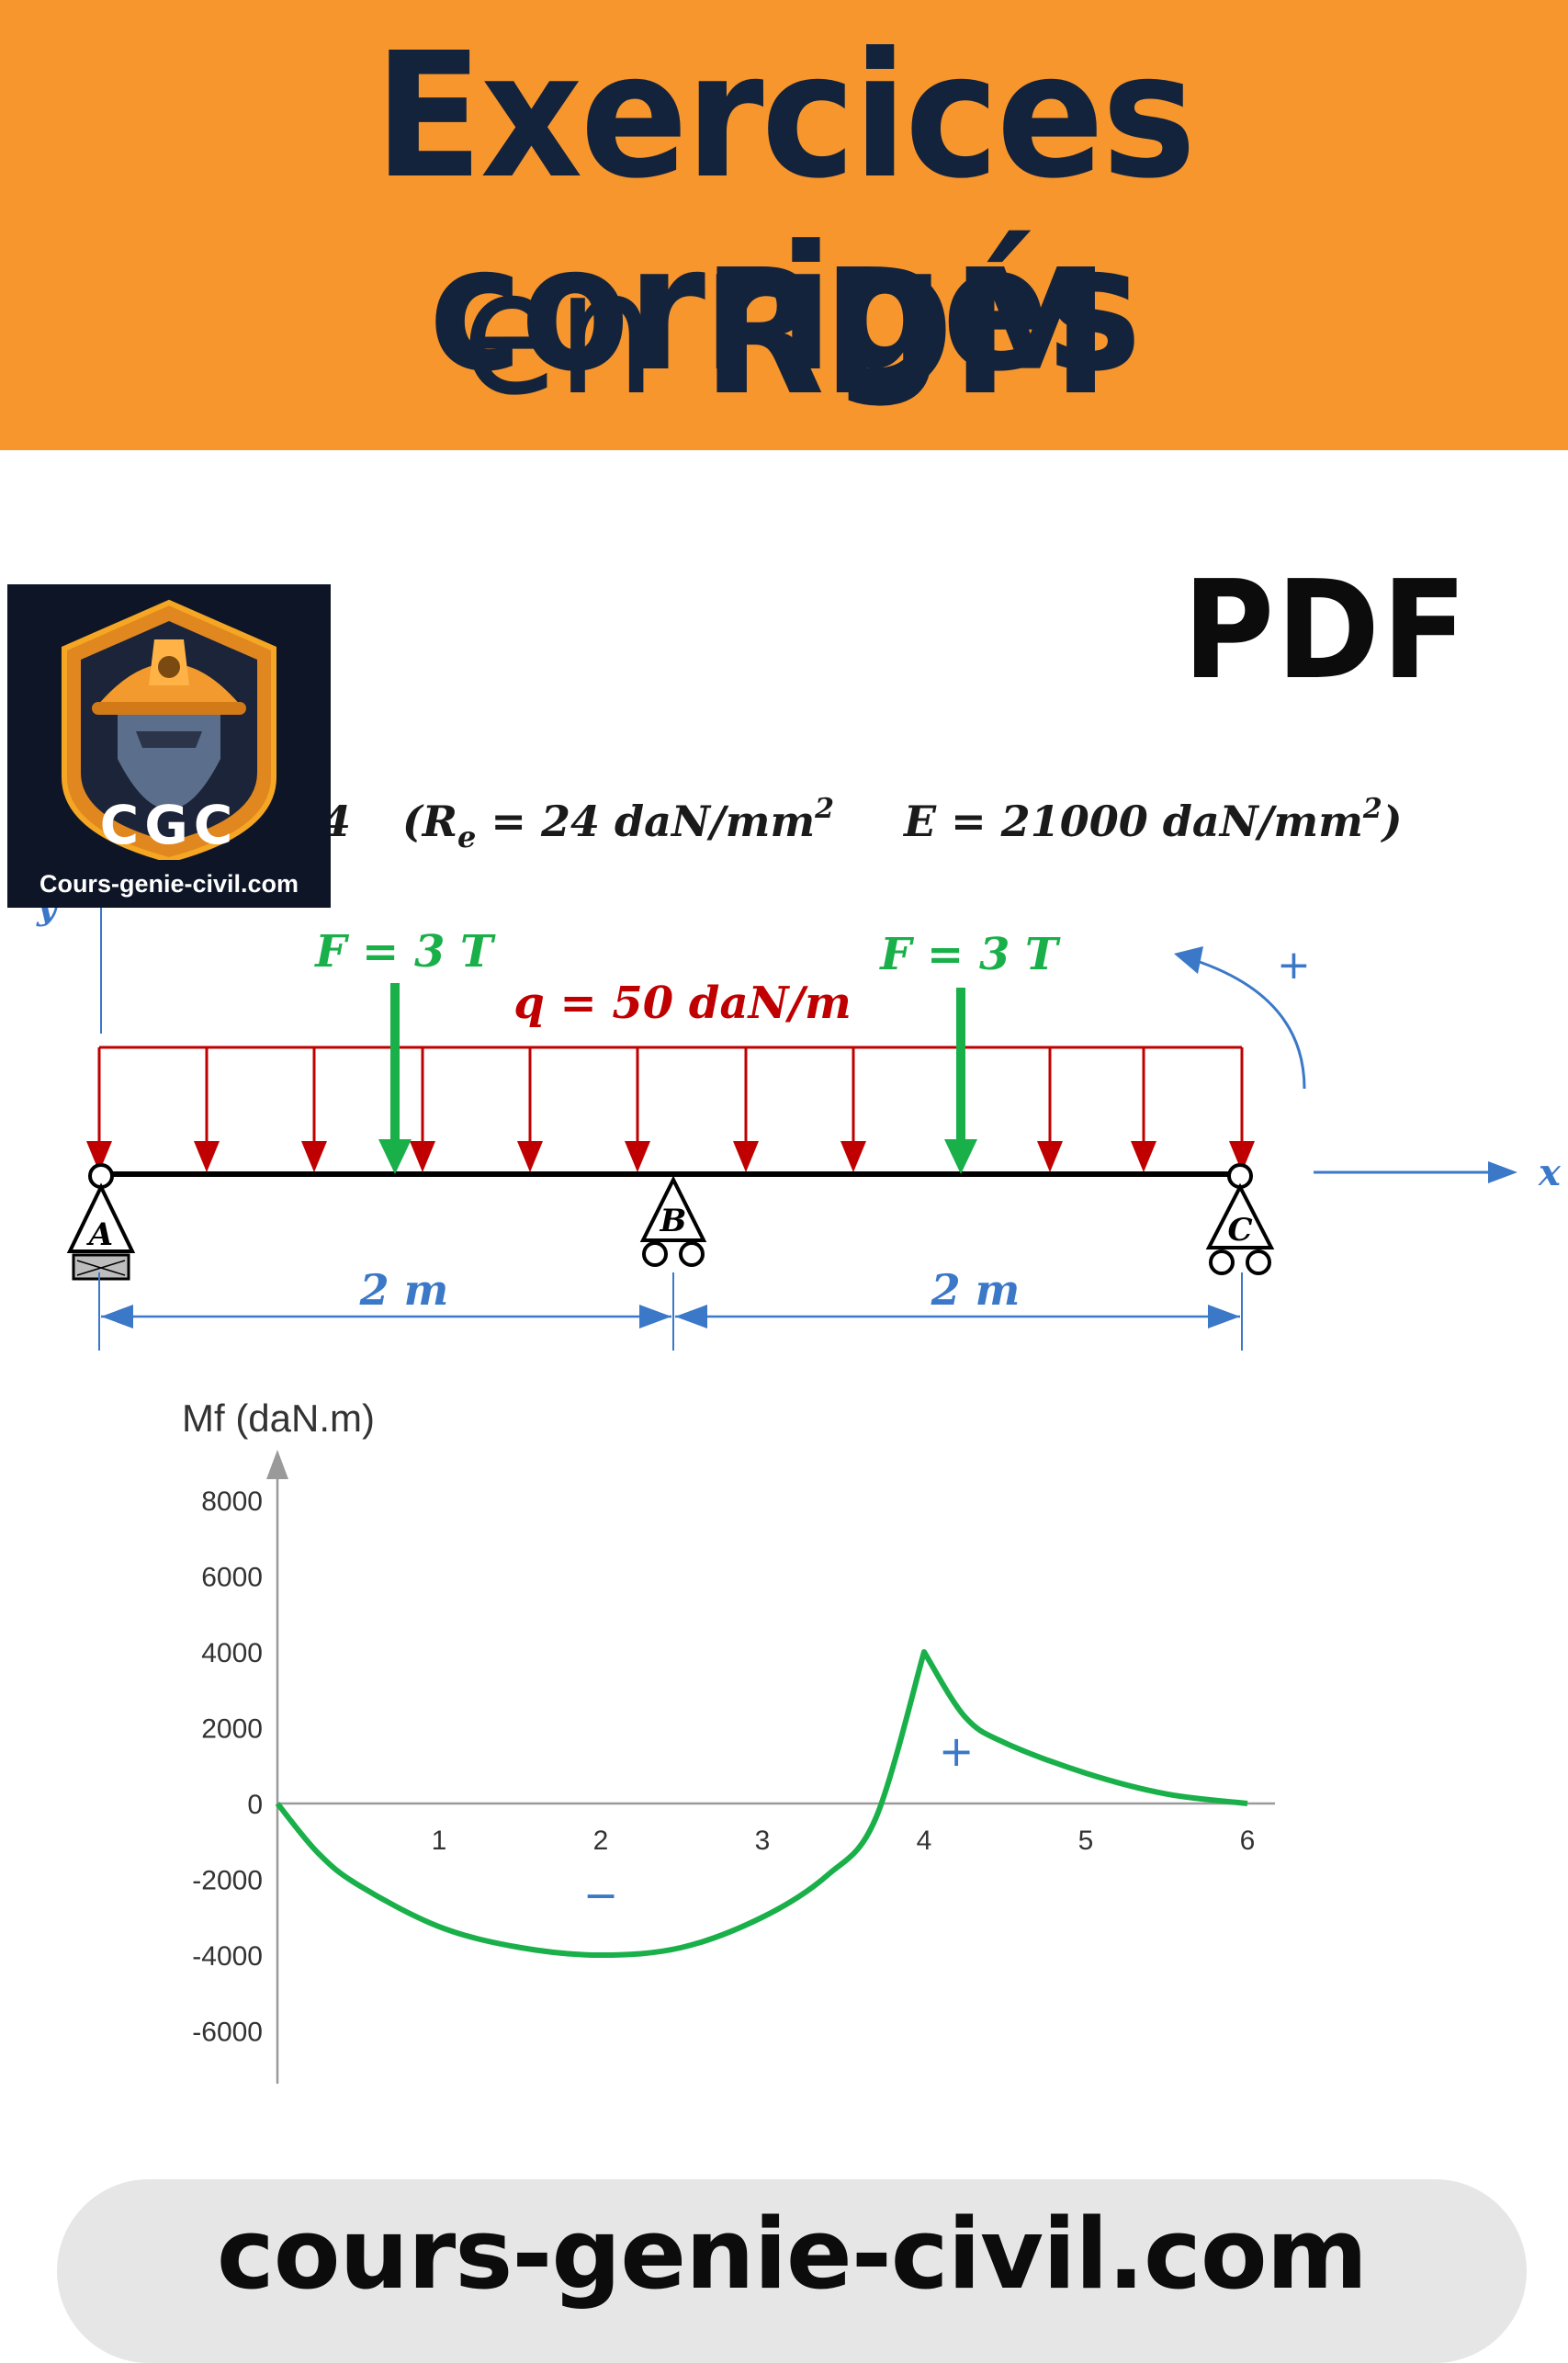 Image resolution: width=1568 pixels, height=2363 pixels. Describe the element at coordinates (1240, 1230) in the screenshot. I see `support-c-label: C` at that location.